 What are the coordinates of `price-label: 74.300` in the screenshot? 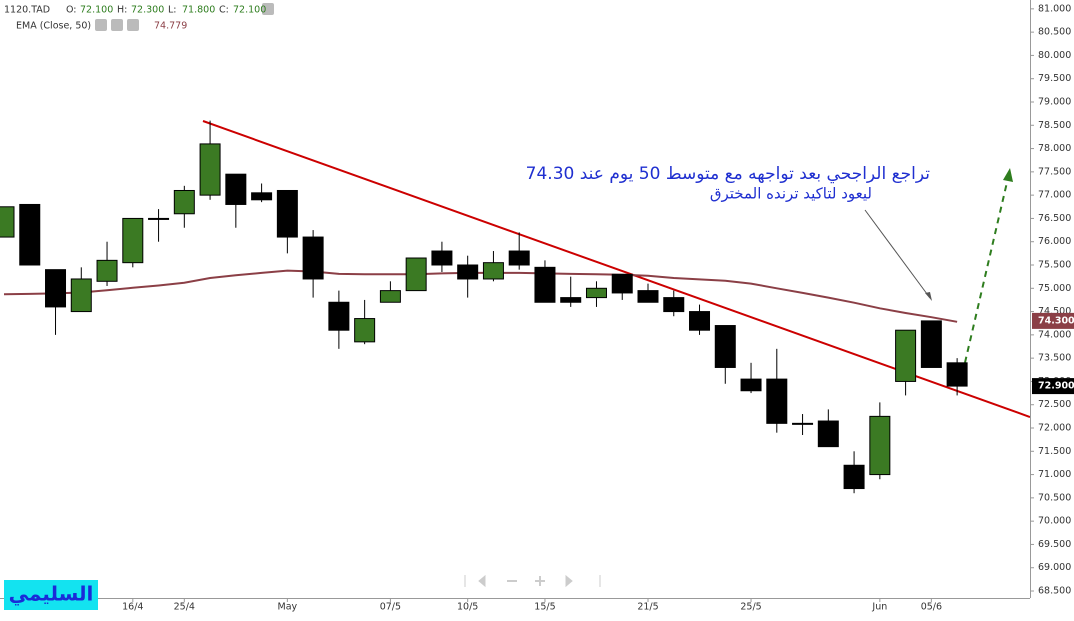 It's located at (1056, 320).